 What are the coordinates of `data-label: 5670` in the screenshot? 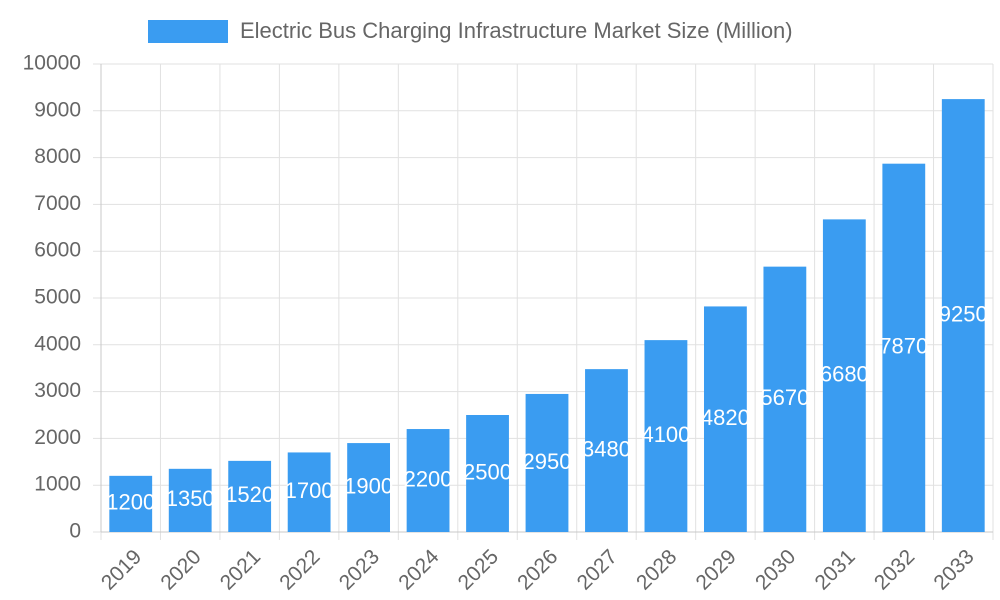 It's located at (784, 397).